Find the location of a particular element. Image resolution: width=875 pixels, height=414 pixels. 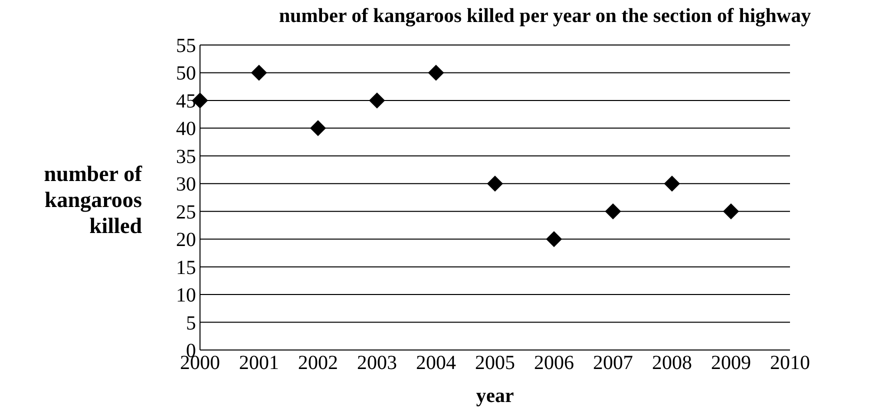

x-tick-label: 2005 is located at coordinates (495, 363).